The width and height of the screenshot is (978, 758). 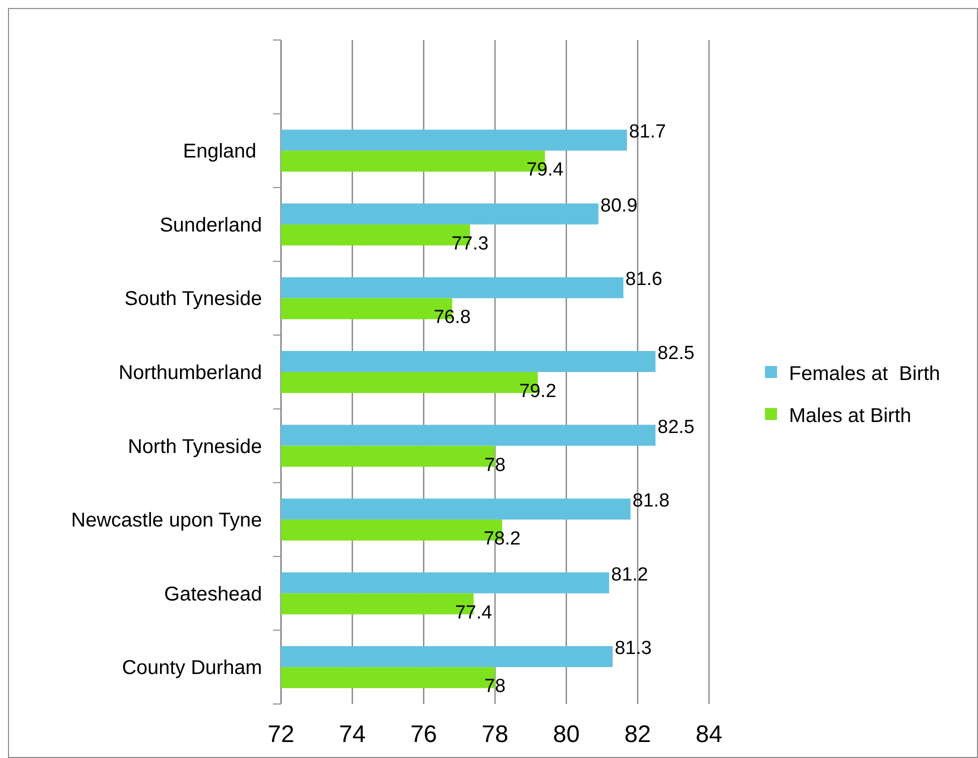 What do you see at coordinates (709, 734) in the screenshot?
I see `x-tick-label: 84` at bounding box center [709, 734].